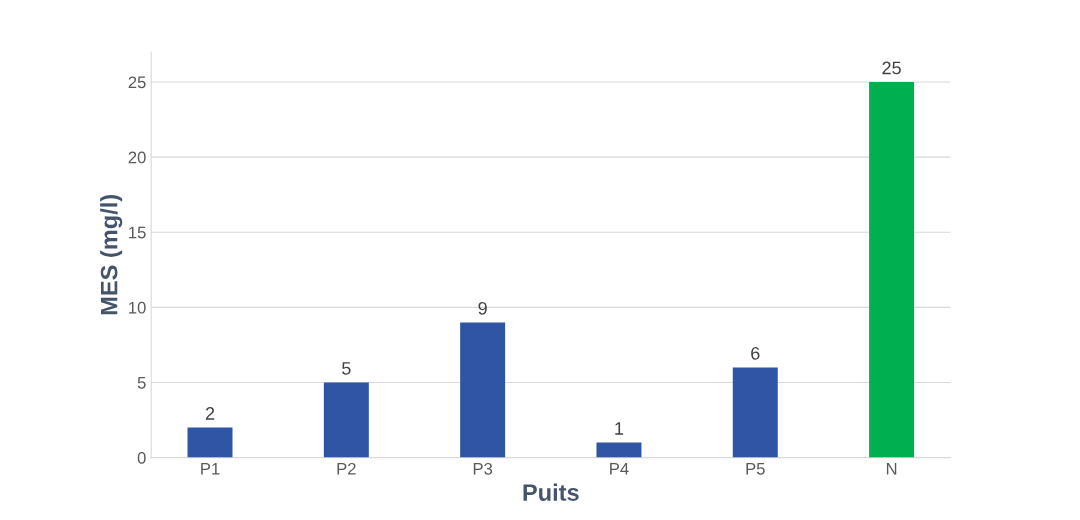 The image size is (1080, 520). Describe the element at coordinates (619, 469) in the screenshot. I see `x-tick-label: P4` at that location.